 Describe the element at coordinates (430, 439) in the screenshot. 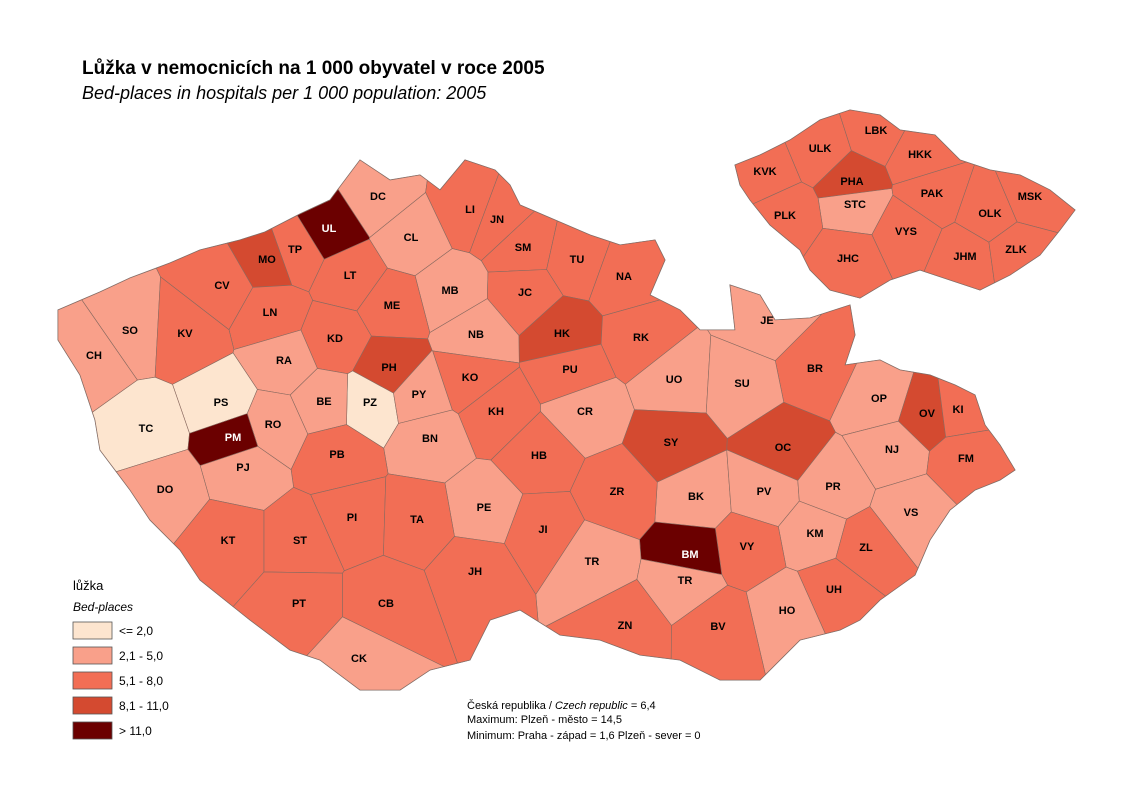

I see `area-label: BN` at that location.